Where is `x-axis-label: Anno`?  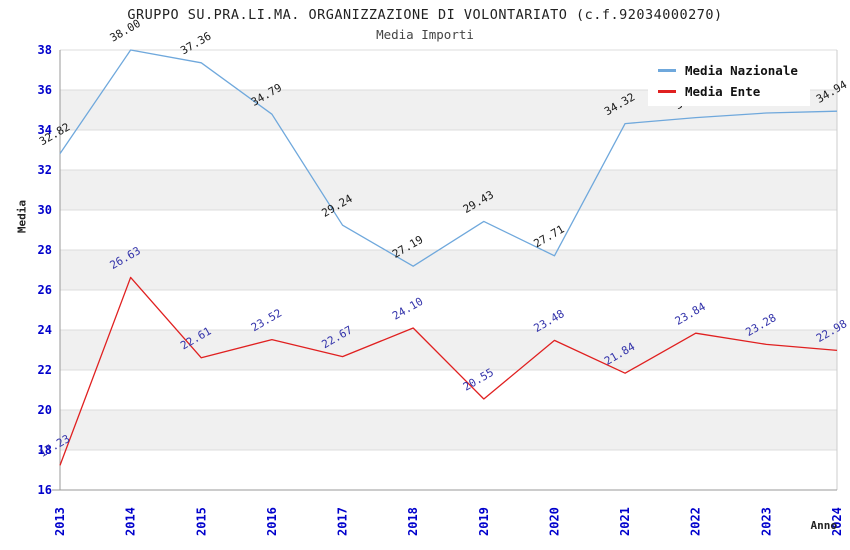 x-axis-label: Anno is located at coordinates (824, 525).